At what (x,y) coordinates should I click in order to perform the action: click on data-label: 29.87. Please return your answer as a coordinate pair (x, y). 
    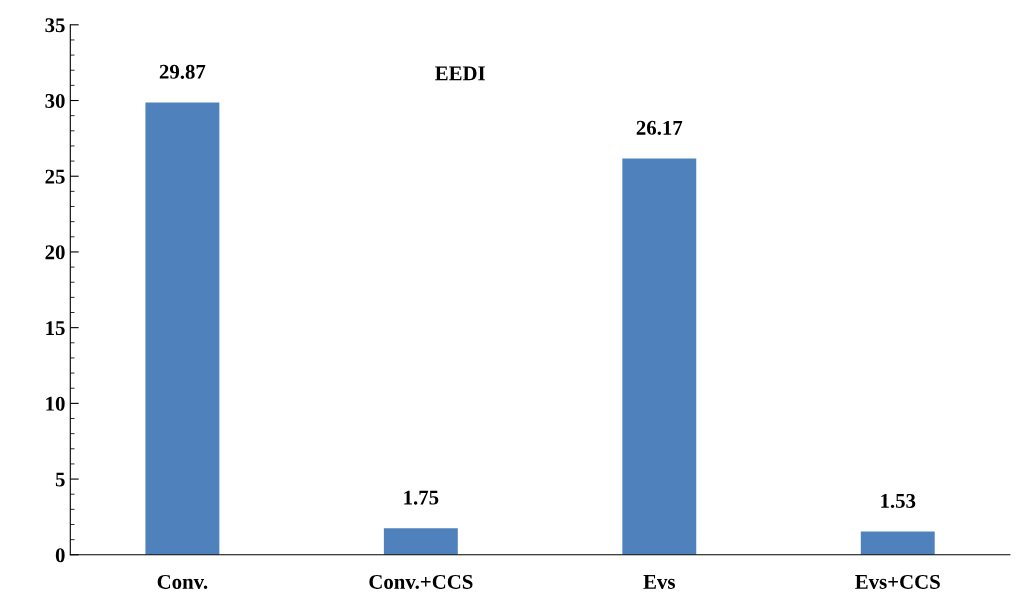
    Looking at the image, I should click on (182, 71).